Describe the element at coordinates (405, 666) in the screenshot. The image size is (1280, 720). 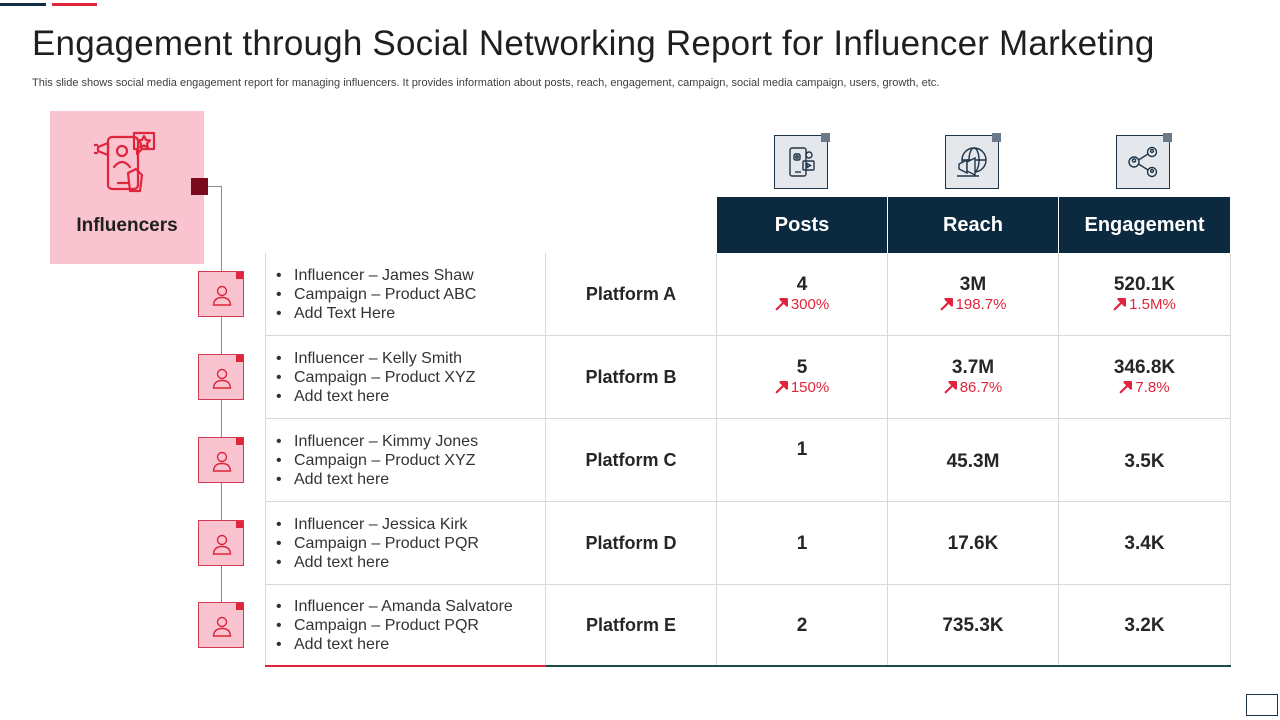
I see `table-bottom-border-red` at that location.